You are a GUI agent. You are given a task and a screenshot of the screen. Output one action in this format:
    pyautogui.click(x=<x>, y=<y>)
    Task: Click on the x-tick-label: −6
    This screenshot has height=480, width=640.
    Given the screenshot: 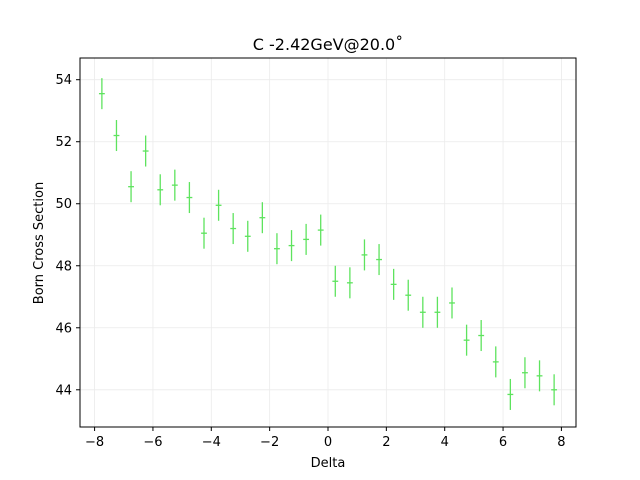 What is the action you would take?
    pyautogui.click(x=152, y=442)
    